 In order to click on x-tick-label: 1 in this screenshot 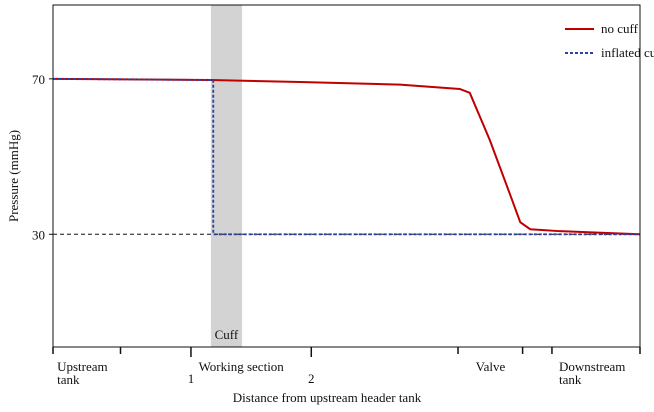, I will do `click(191, 378)`.